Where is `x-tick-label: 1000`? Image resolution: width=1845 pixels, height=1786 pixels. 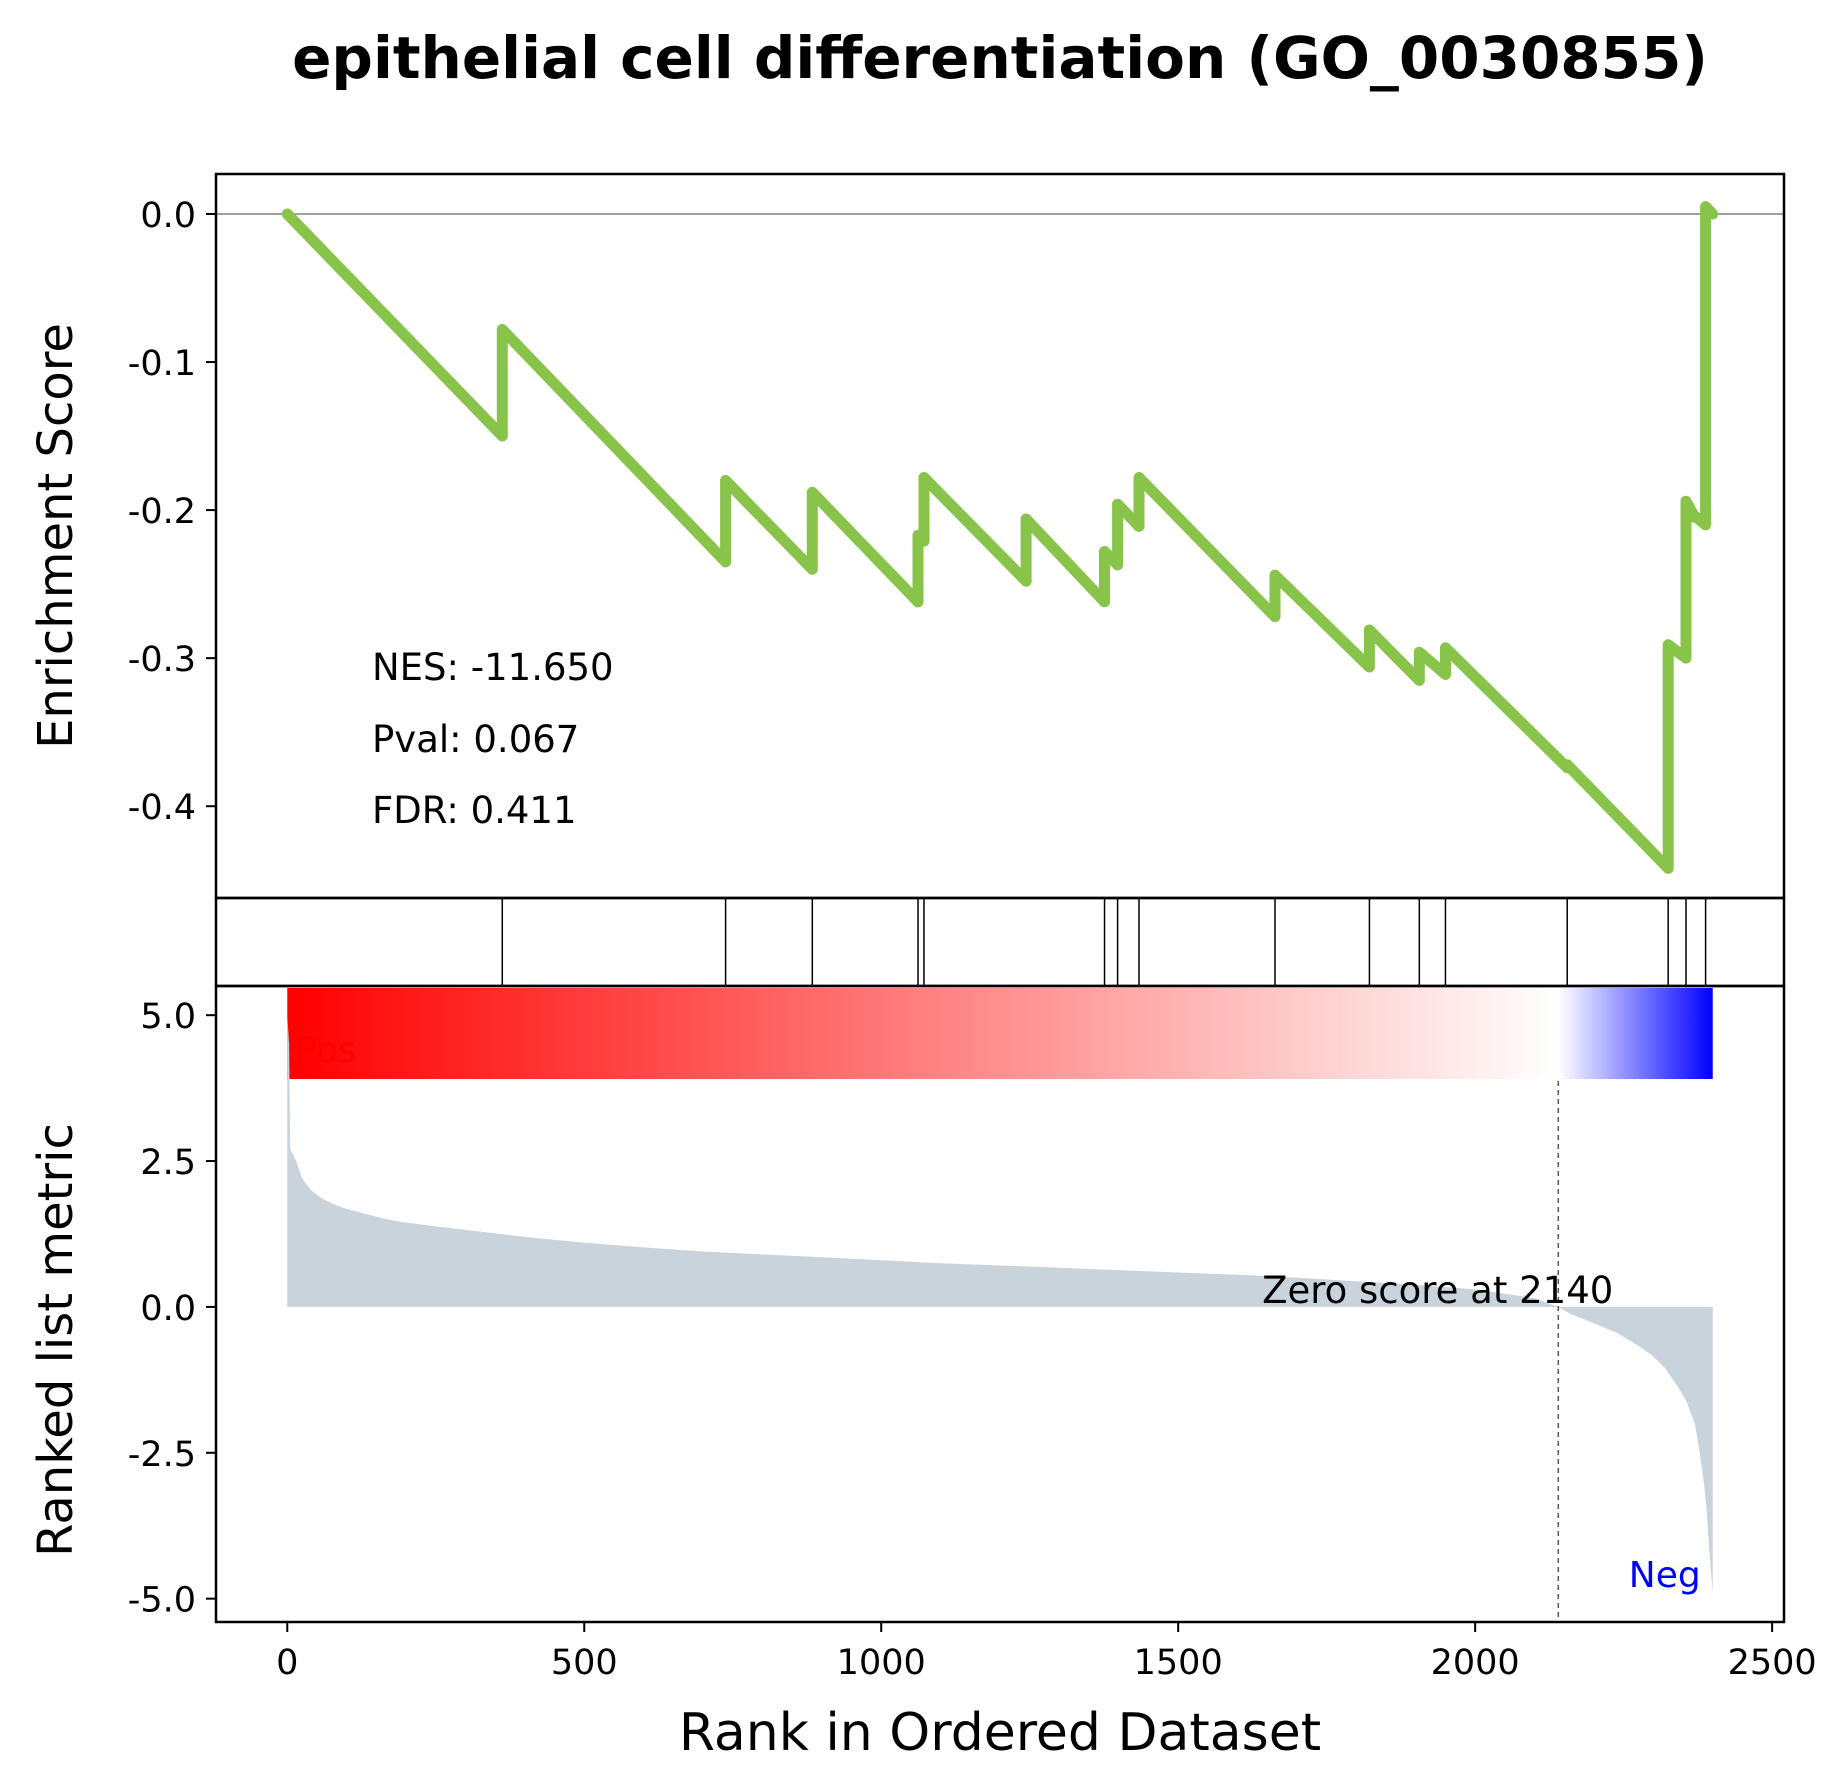
x-tick-label: 1000 is located at coordinates (881, 1663).